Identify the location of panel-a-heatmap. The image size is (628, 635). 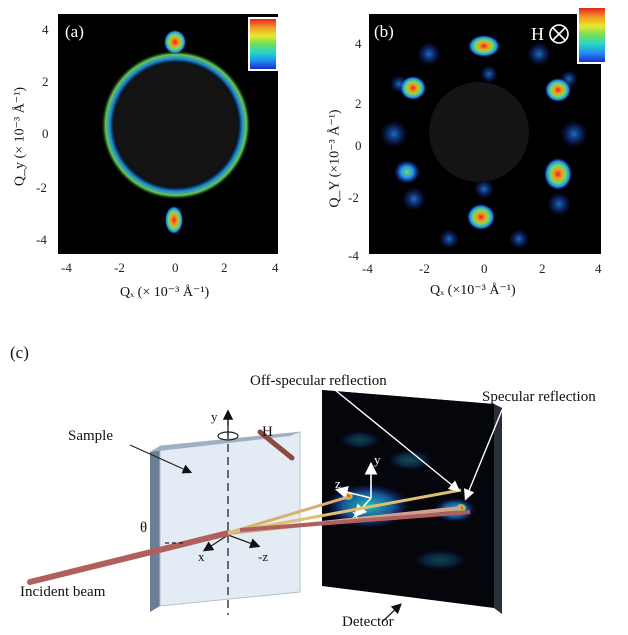
(168, 134).